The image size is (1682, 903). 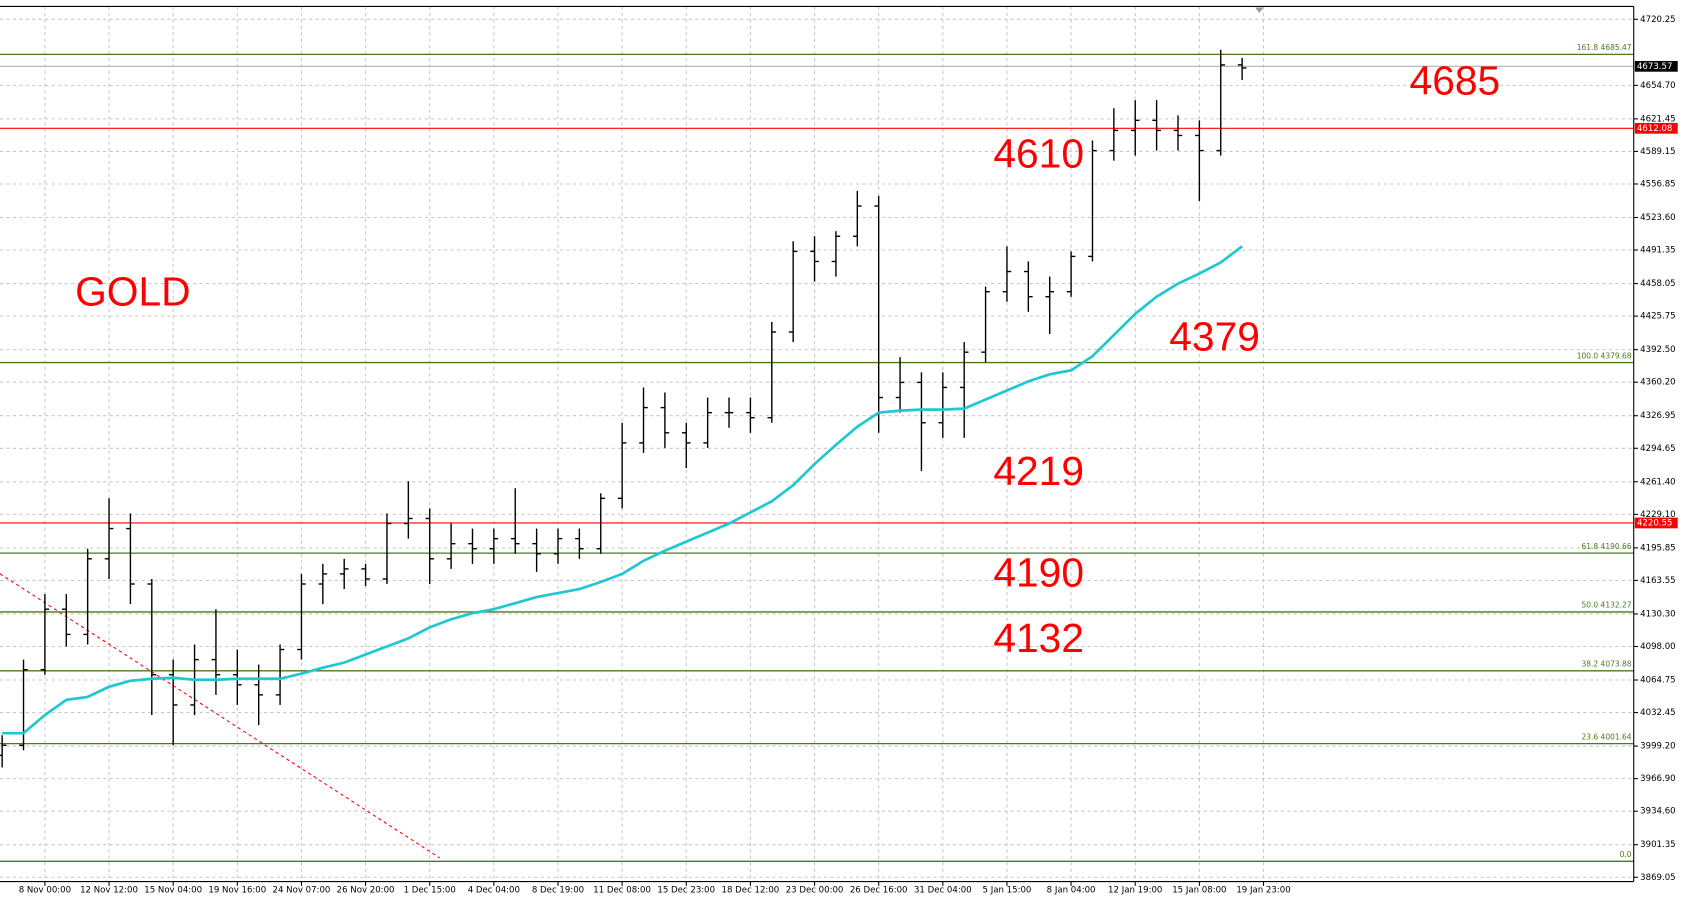 What do you see at coordinates (815, 891) in the screenshot?
I see `x-tick-label: 23 Dec 00:00` at bounding box center [815, 891].